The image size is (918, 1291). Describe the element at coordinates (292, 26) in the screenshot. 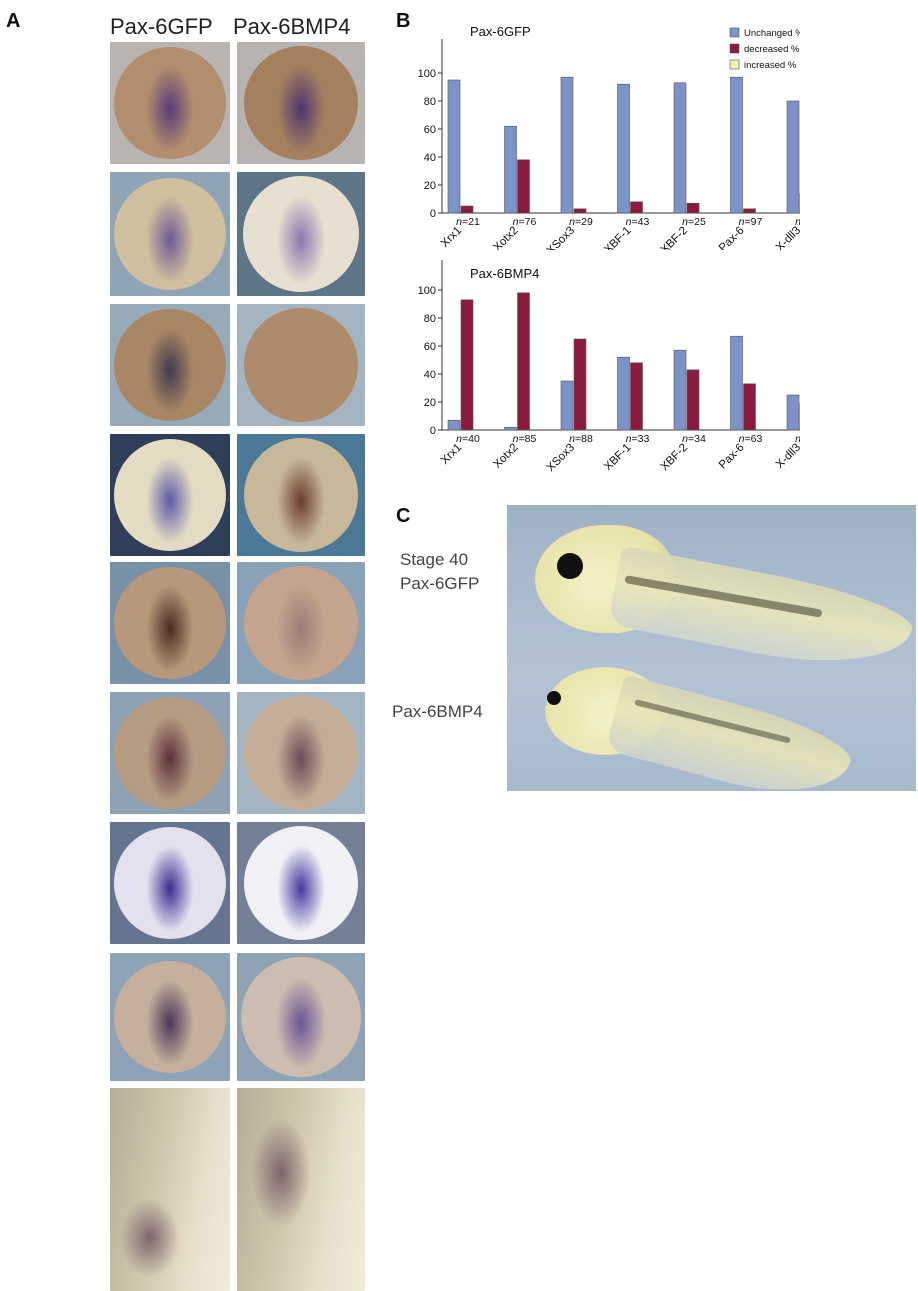

I see `column-header-bmp4: Pax-6BMP4` at that location.